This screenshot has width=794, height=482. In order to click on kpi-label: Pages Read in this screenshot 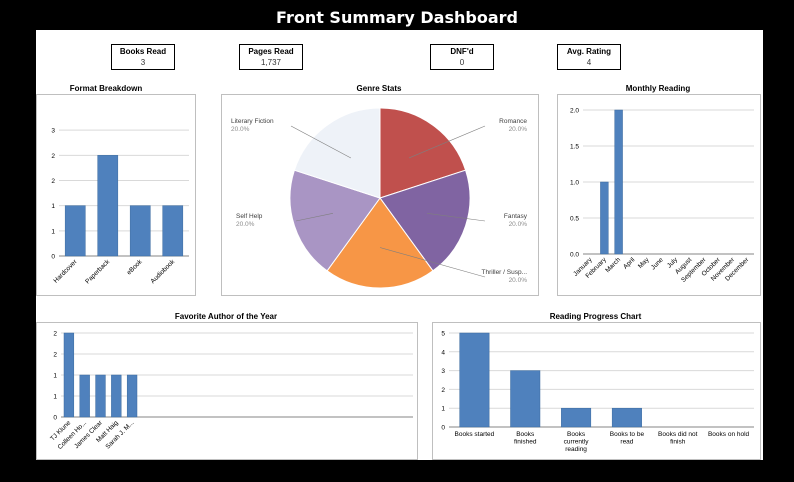, I will do `click(271, 51)`.